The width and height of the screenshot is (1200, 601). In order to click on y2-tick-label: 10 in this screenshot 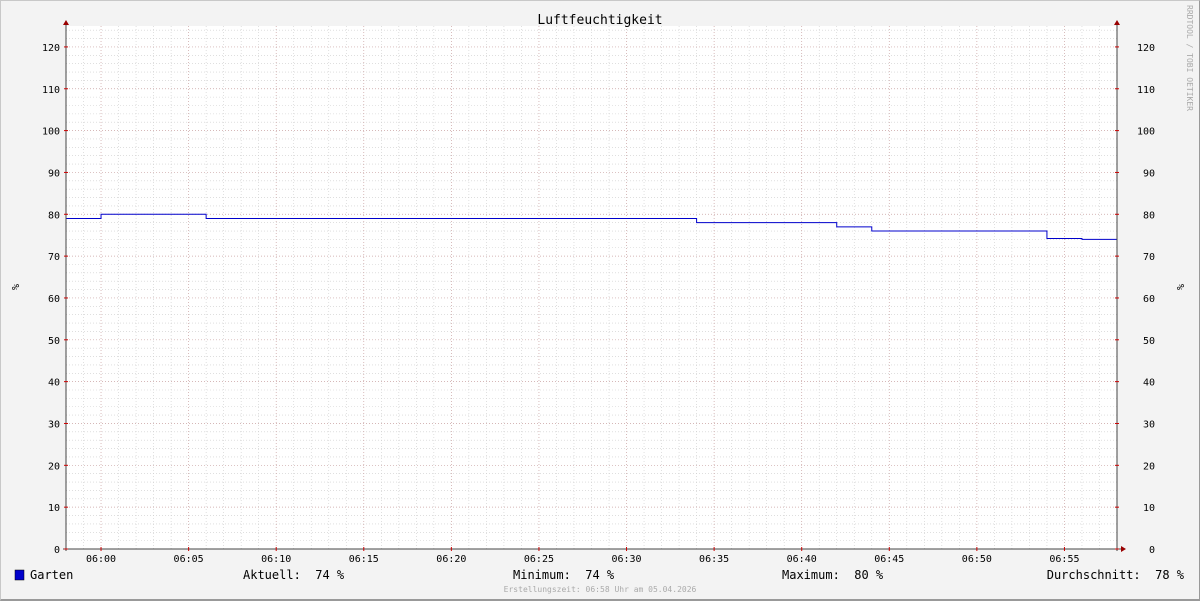, I will do `click(1149, 508)`.